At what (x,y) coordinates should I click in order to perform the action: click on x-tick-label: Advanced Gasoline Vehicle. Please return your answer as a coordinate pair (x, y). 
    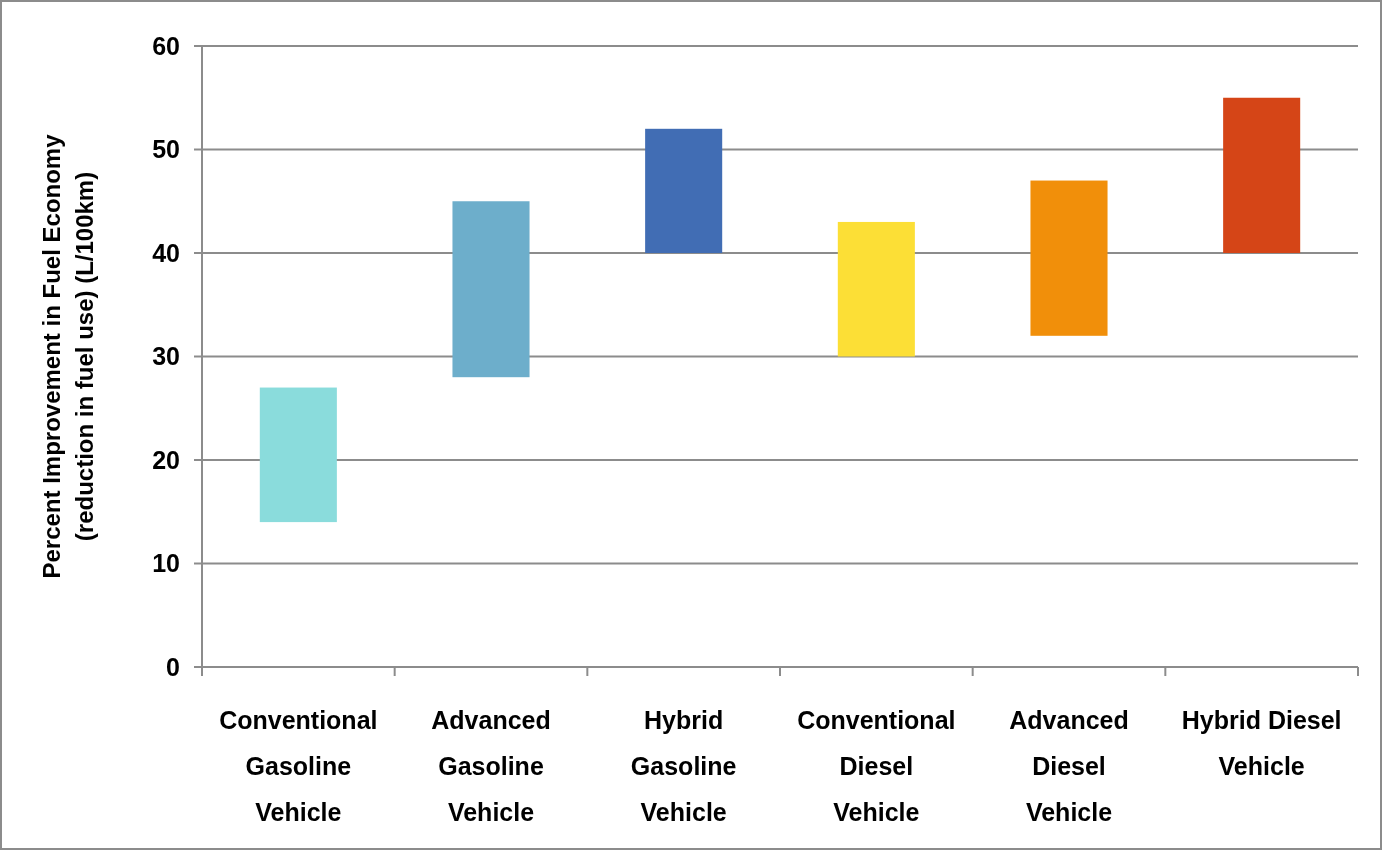
    Looking at the image, I should click on (491, 766).